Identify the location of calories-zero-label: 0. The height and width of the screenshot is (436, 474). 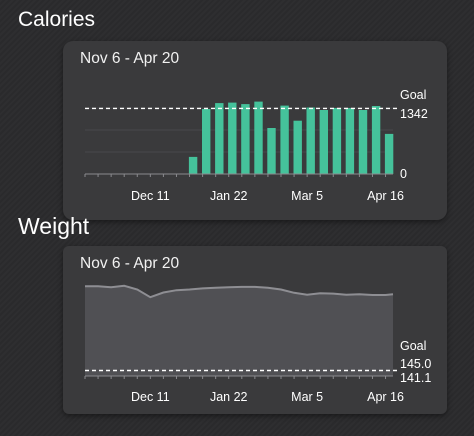
(403, 174).